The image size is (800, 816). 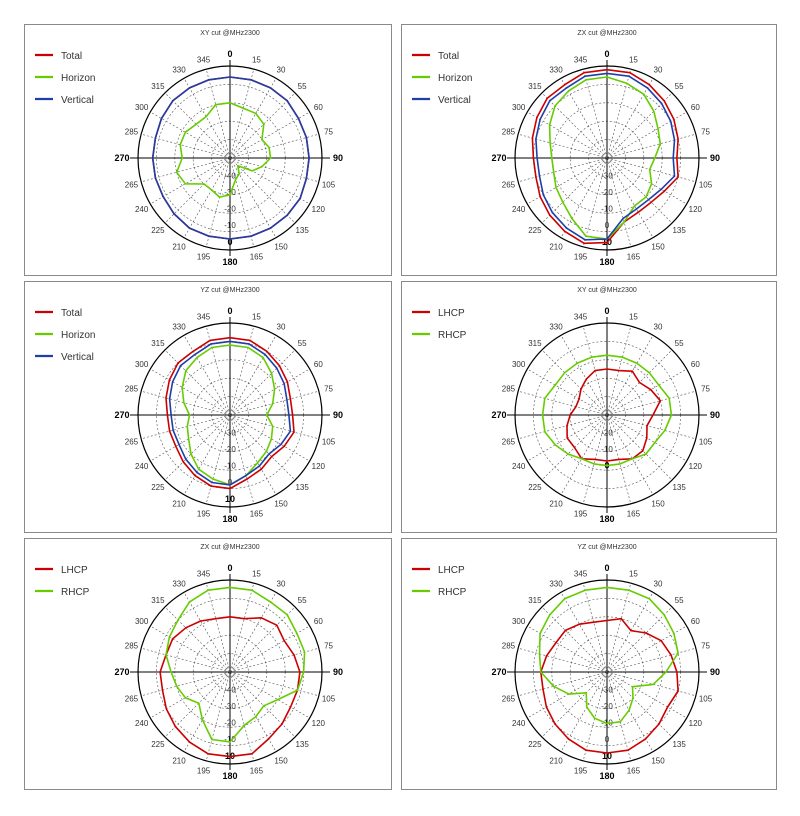 I want to click on legend-label: Horizon, so click(x=78, y=78).